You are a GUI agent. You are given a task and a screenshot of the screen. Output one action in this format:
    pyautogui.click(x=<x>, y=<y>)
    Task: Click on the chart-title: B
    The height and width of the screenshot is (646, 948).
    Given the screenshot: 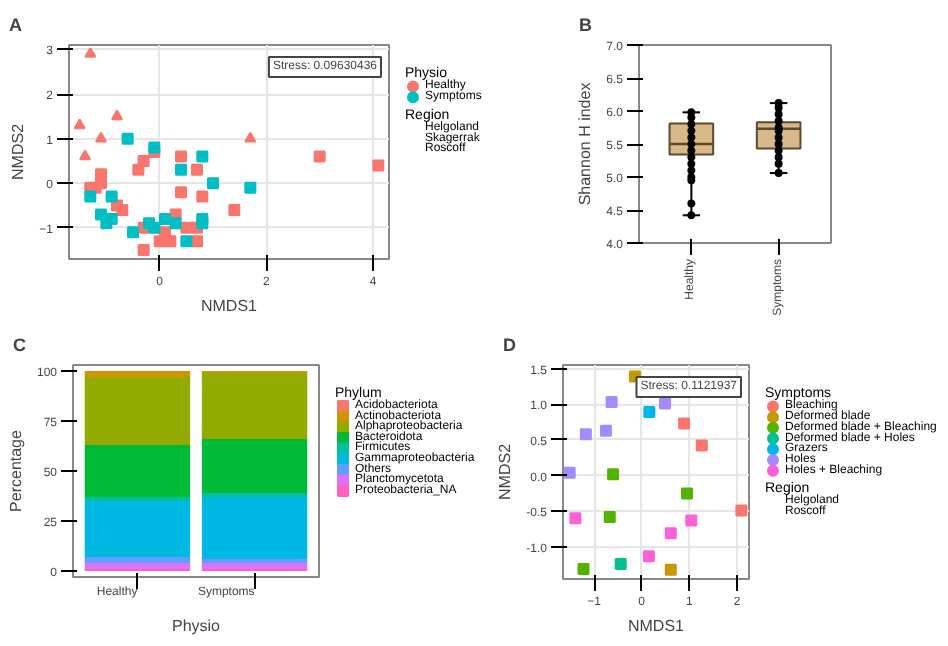 What is the action you would take?
    pyautogui.click(x=586, y=25)
    